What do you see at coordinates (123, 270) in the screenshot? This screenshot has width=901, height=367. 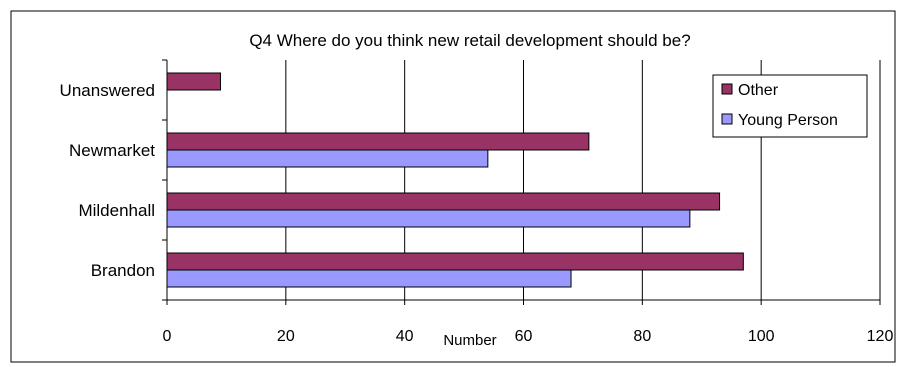 I see `y-category-label-brandon: Brandon` at bounding box center [123, 270].